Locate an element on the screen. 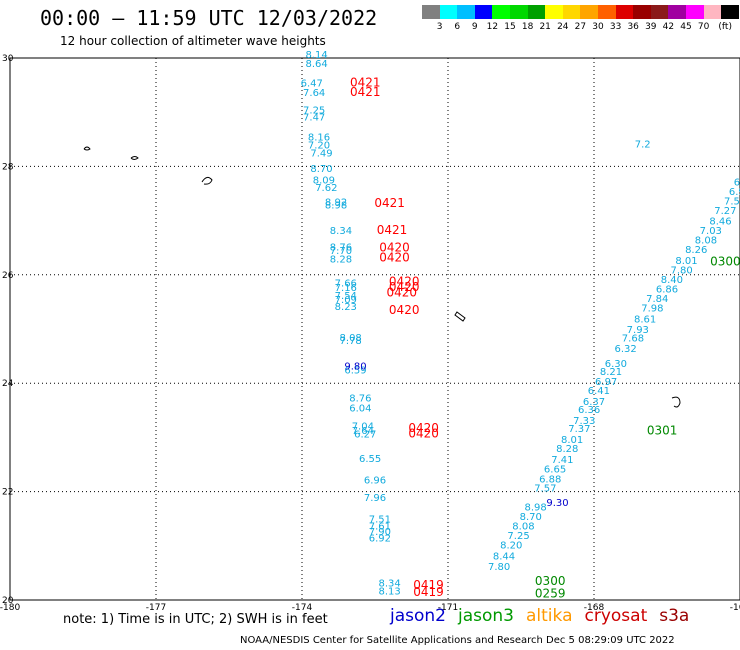  data-label: 6.95 is located at coordinates (734, 192).